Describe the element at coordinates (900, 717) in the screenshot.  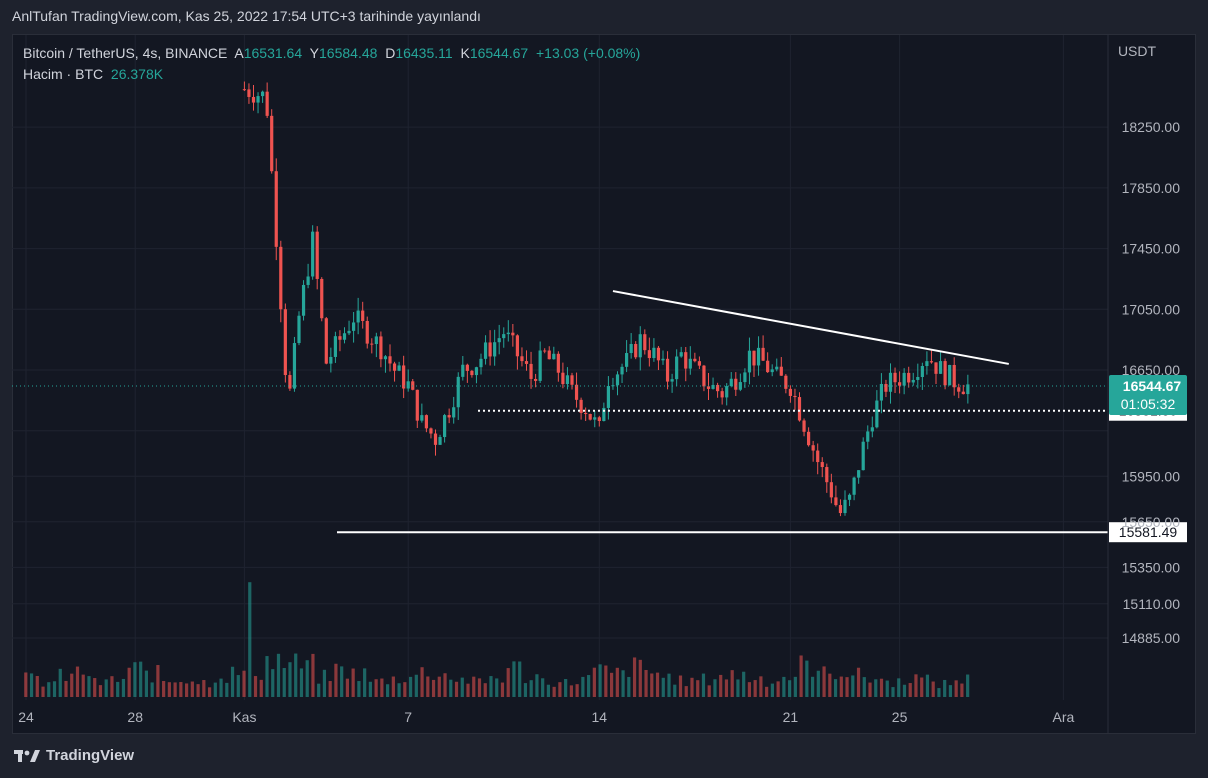
I see `x-tick-label: 25` at that location.